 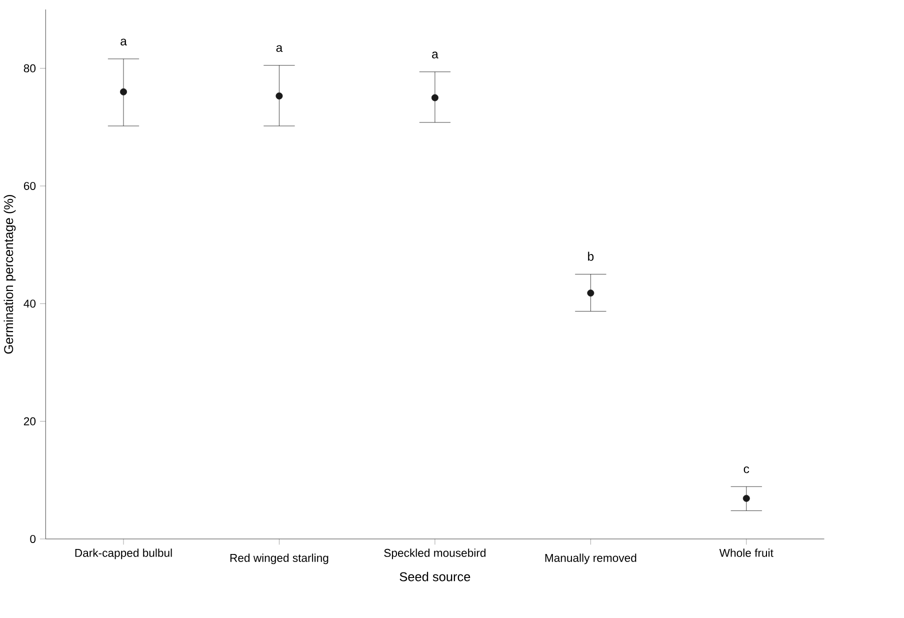 What do you see at coordinates (435, 554) in the screenshot?
I see `x-tick-label: Speckled mousebird` at bounding box center [435, 554].